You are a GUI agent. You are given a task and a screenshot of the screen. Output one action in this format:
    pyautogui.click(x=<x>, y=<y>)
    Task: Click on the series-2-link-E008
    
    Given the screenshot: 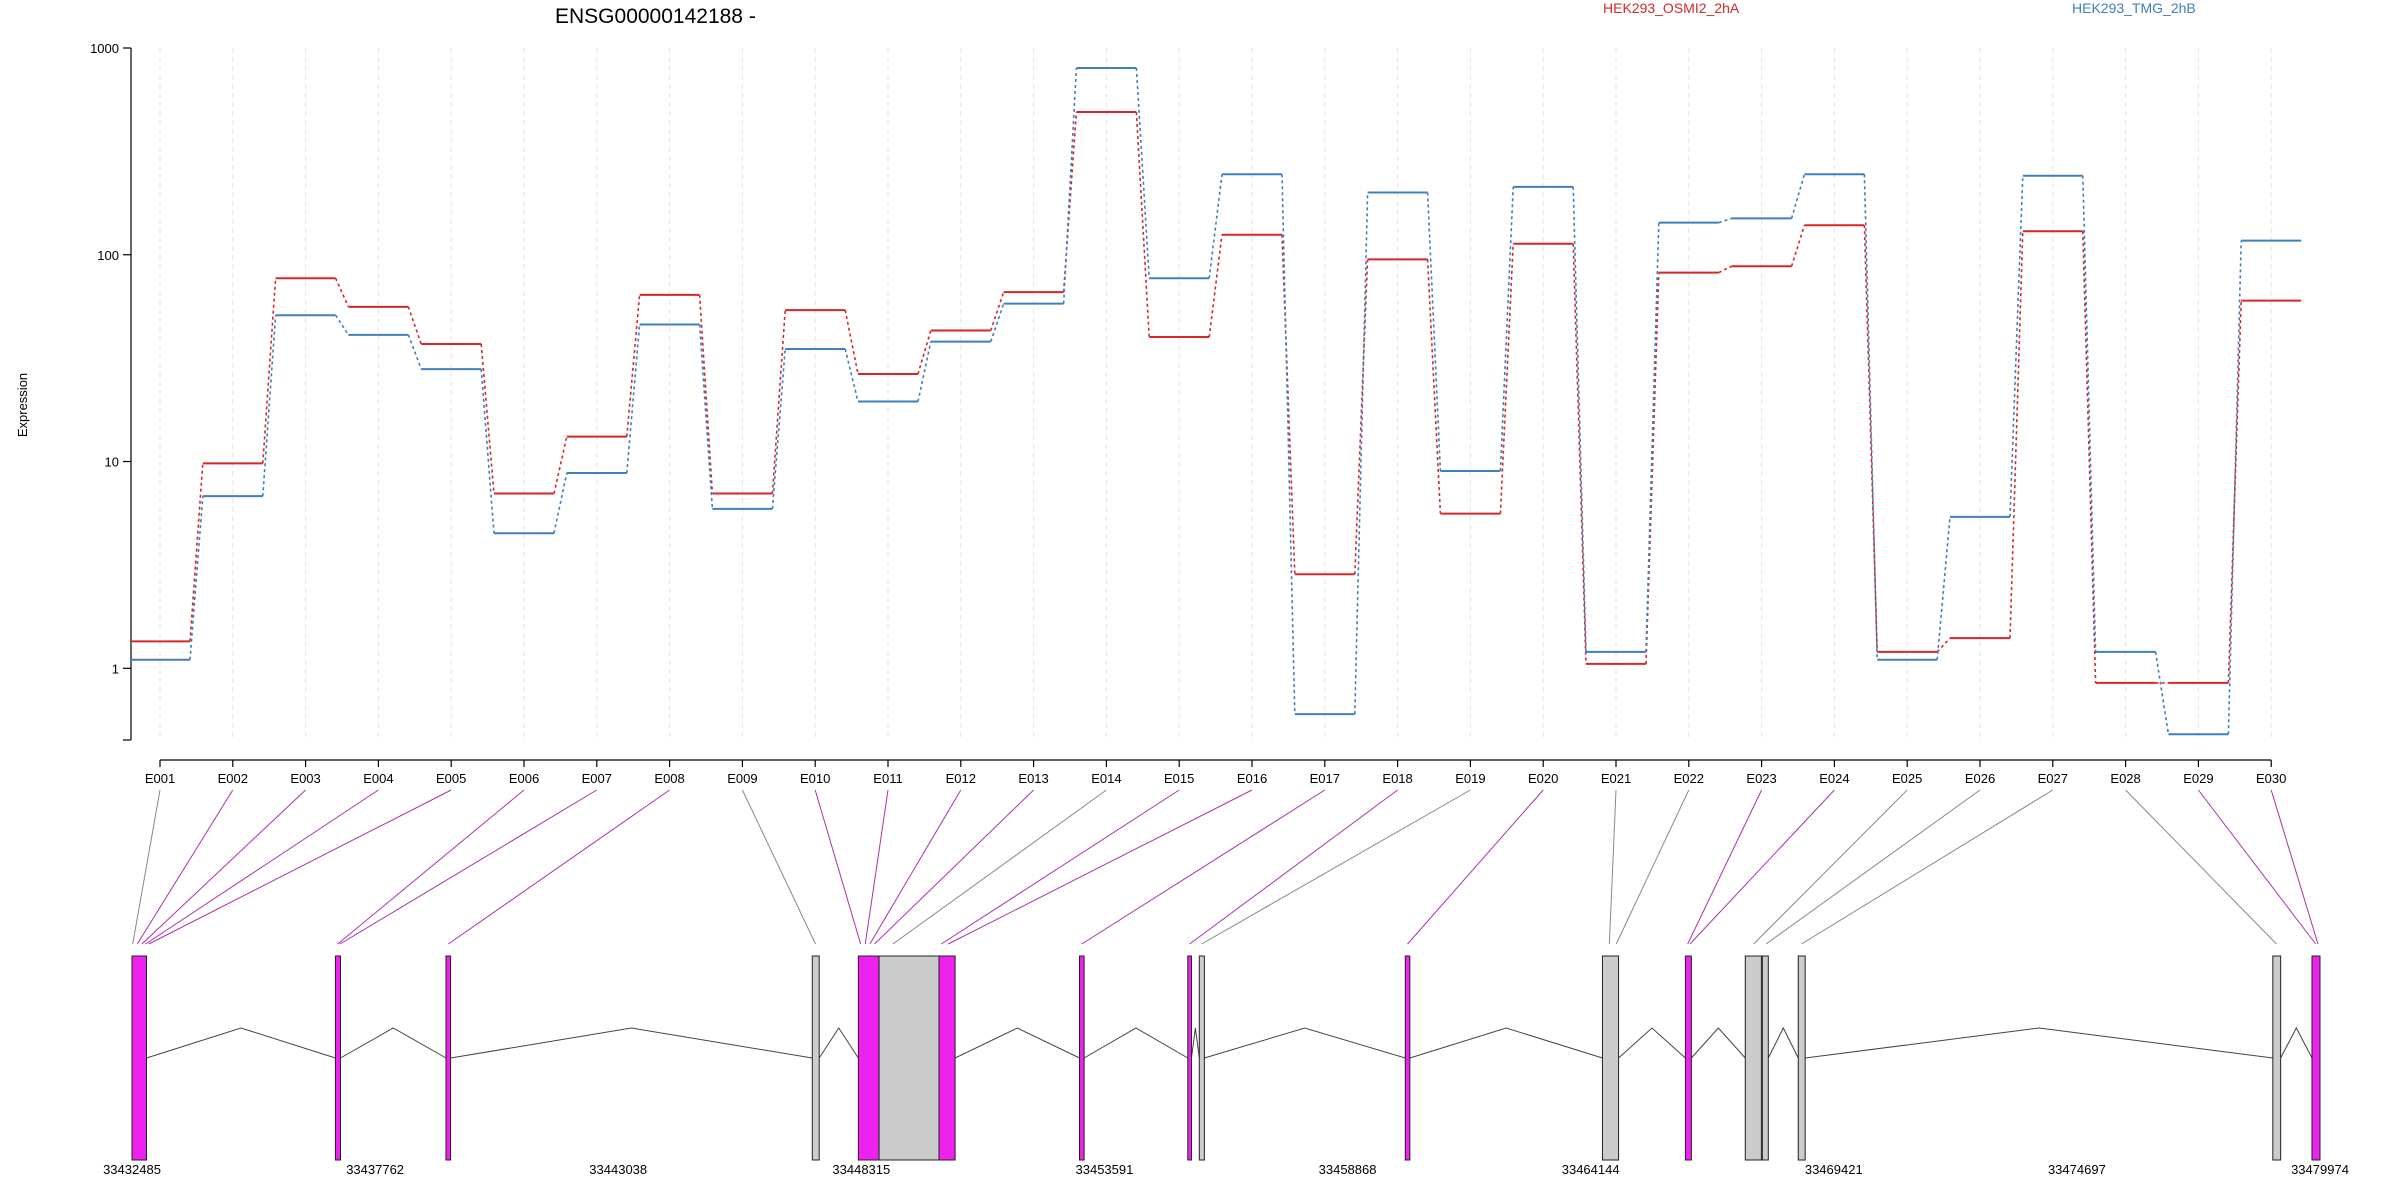 What is the action you would take?
    pyautogui.click(x=706, y=416)
    